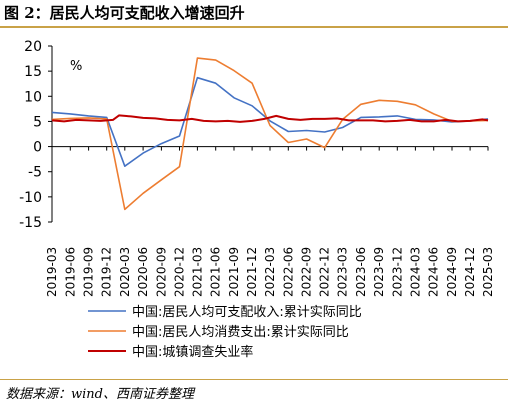 This screenshot has height=406, width=508. What do you see at coordinates (52, 272) in the screenshot?
I see `x-tick-label: 2019-03` at bounding box center [52, 272].